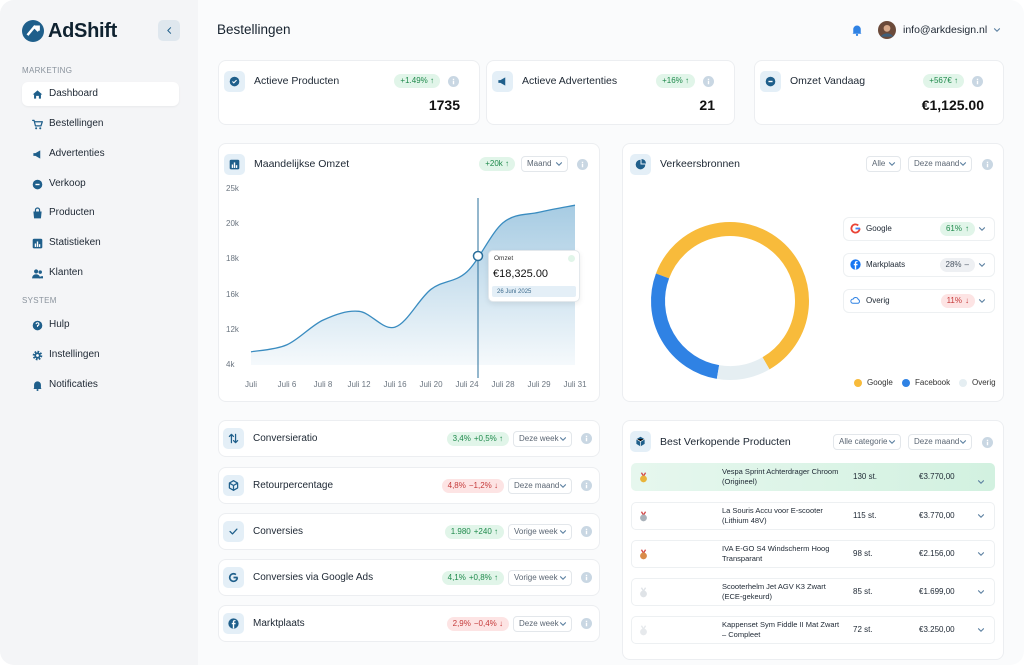 The width and height of the screenshot is (1024, 665). I want to click on nav-label: Instellingen, so click(74, 354).